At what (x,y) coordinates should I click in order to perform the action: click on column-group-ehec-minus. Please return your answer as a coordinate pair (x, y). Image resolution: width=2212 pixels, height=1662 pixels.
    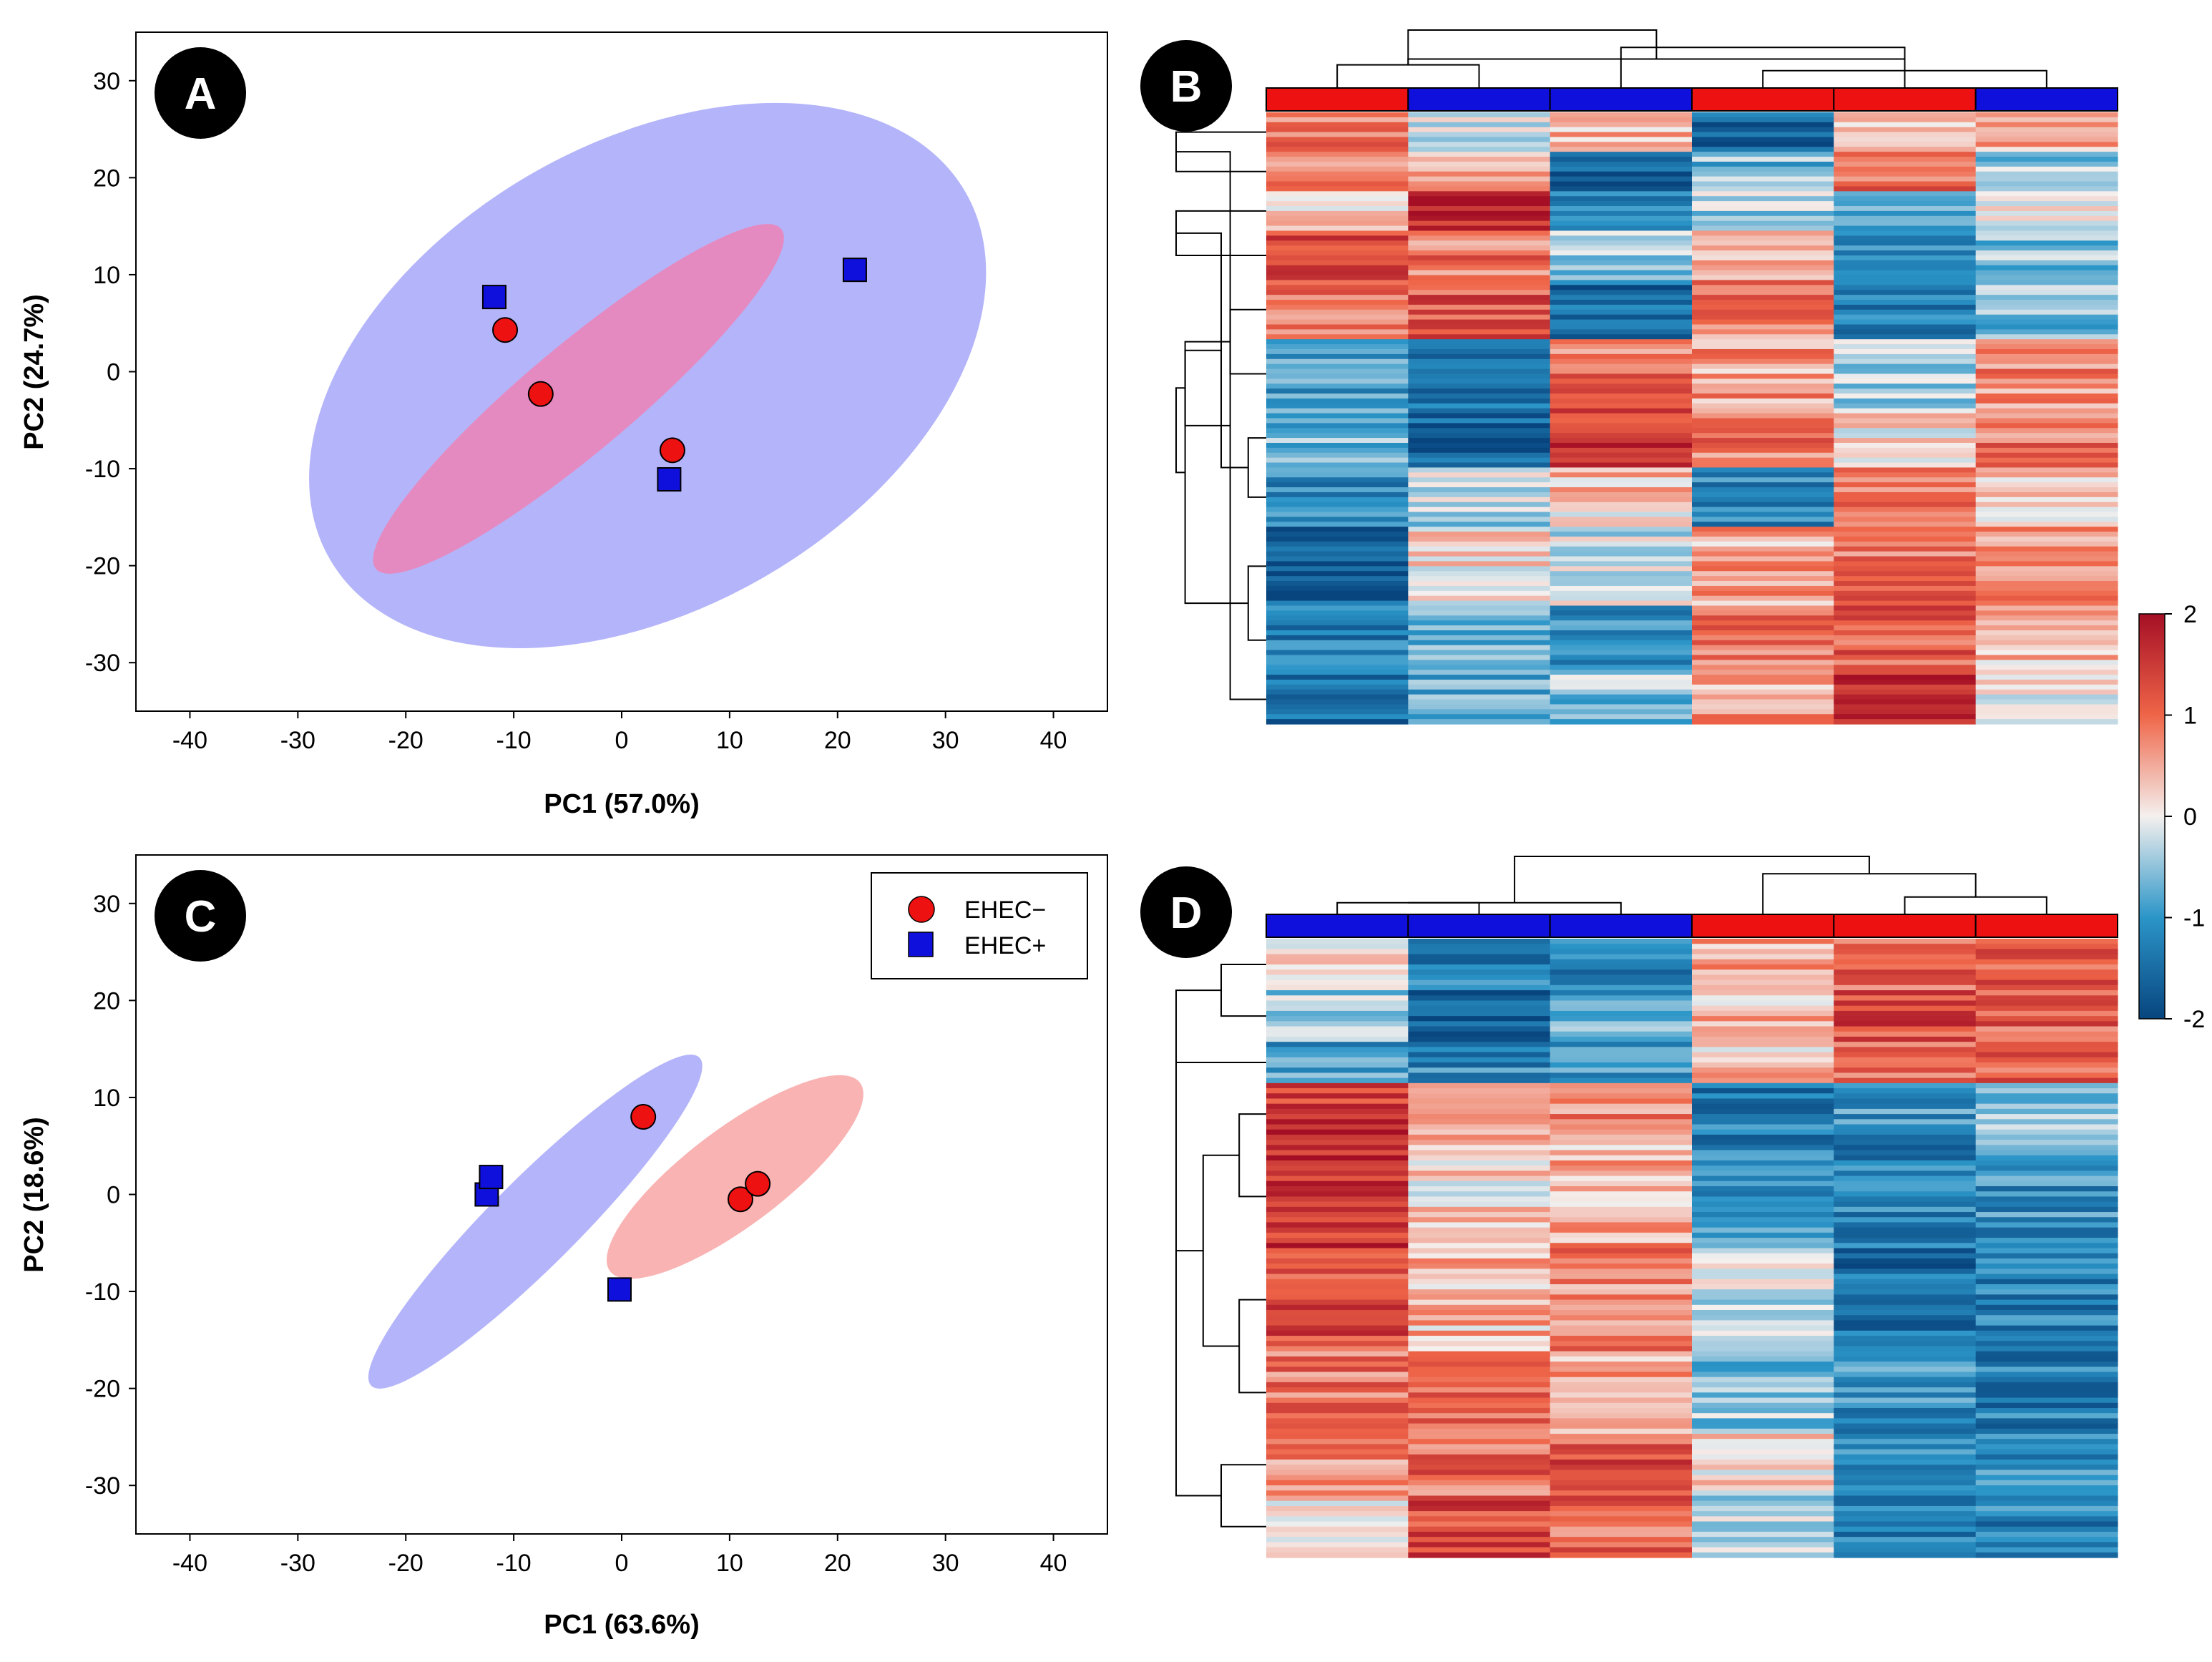
    Looking at the image, I should click on (1905, 926).